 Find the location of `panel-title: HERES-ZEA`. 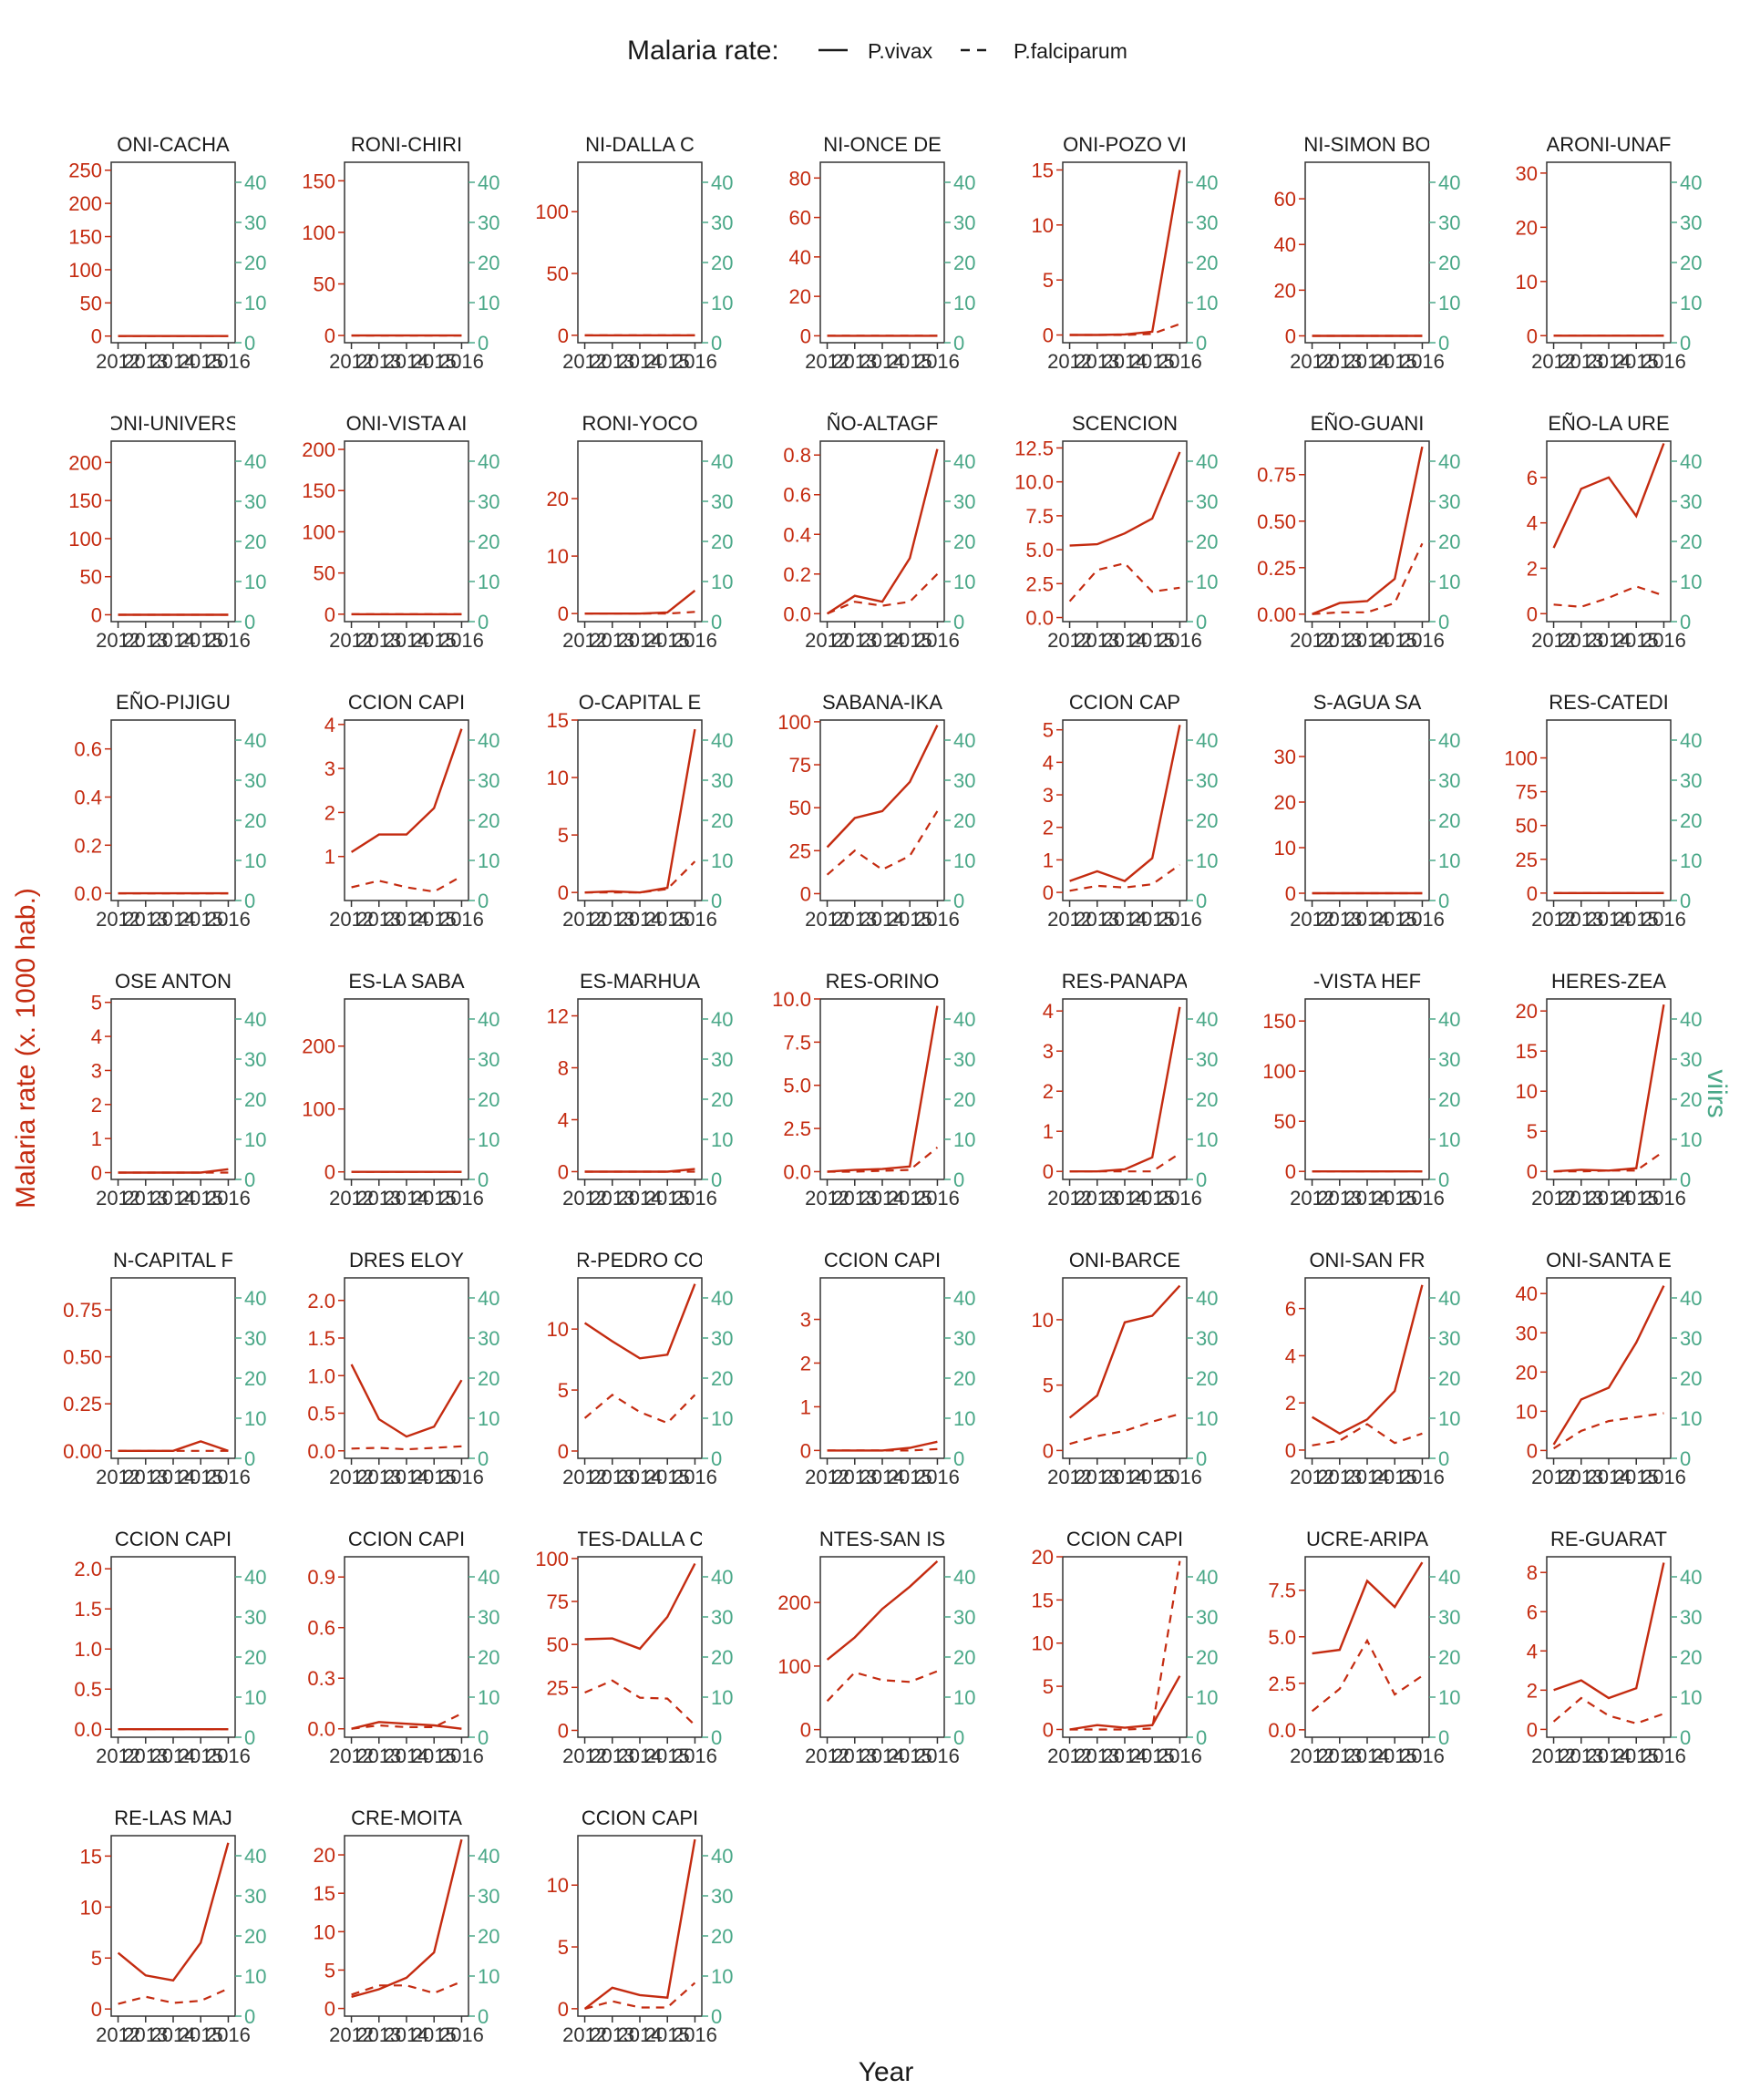

panel-title: HERES-ZEA is located at coordinates (1608, 982).